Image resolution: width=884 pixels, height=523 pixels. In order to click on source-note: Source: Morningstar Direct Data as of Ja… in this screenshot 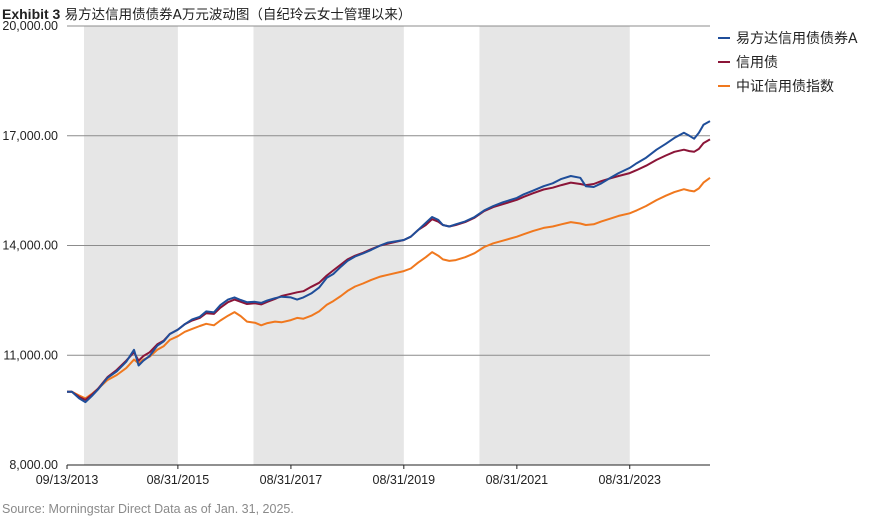, I will do `click(148, 509)`.